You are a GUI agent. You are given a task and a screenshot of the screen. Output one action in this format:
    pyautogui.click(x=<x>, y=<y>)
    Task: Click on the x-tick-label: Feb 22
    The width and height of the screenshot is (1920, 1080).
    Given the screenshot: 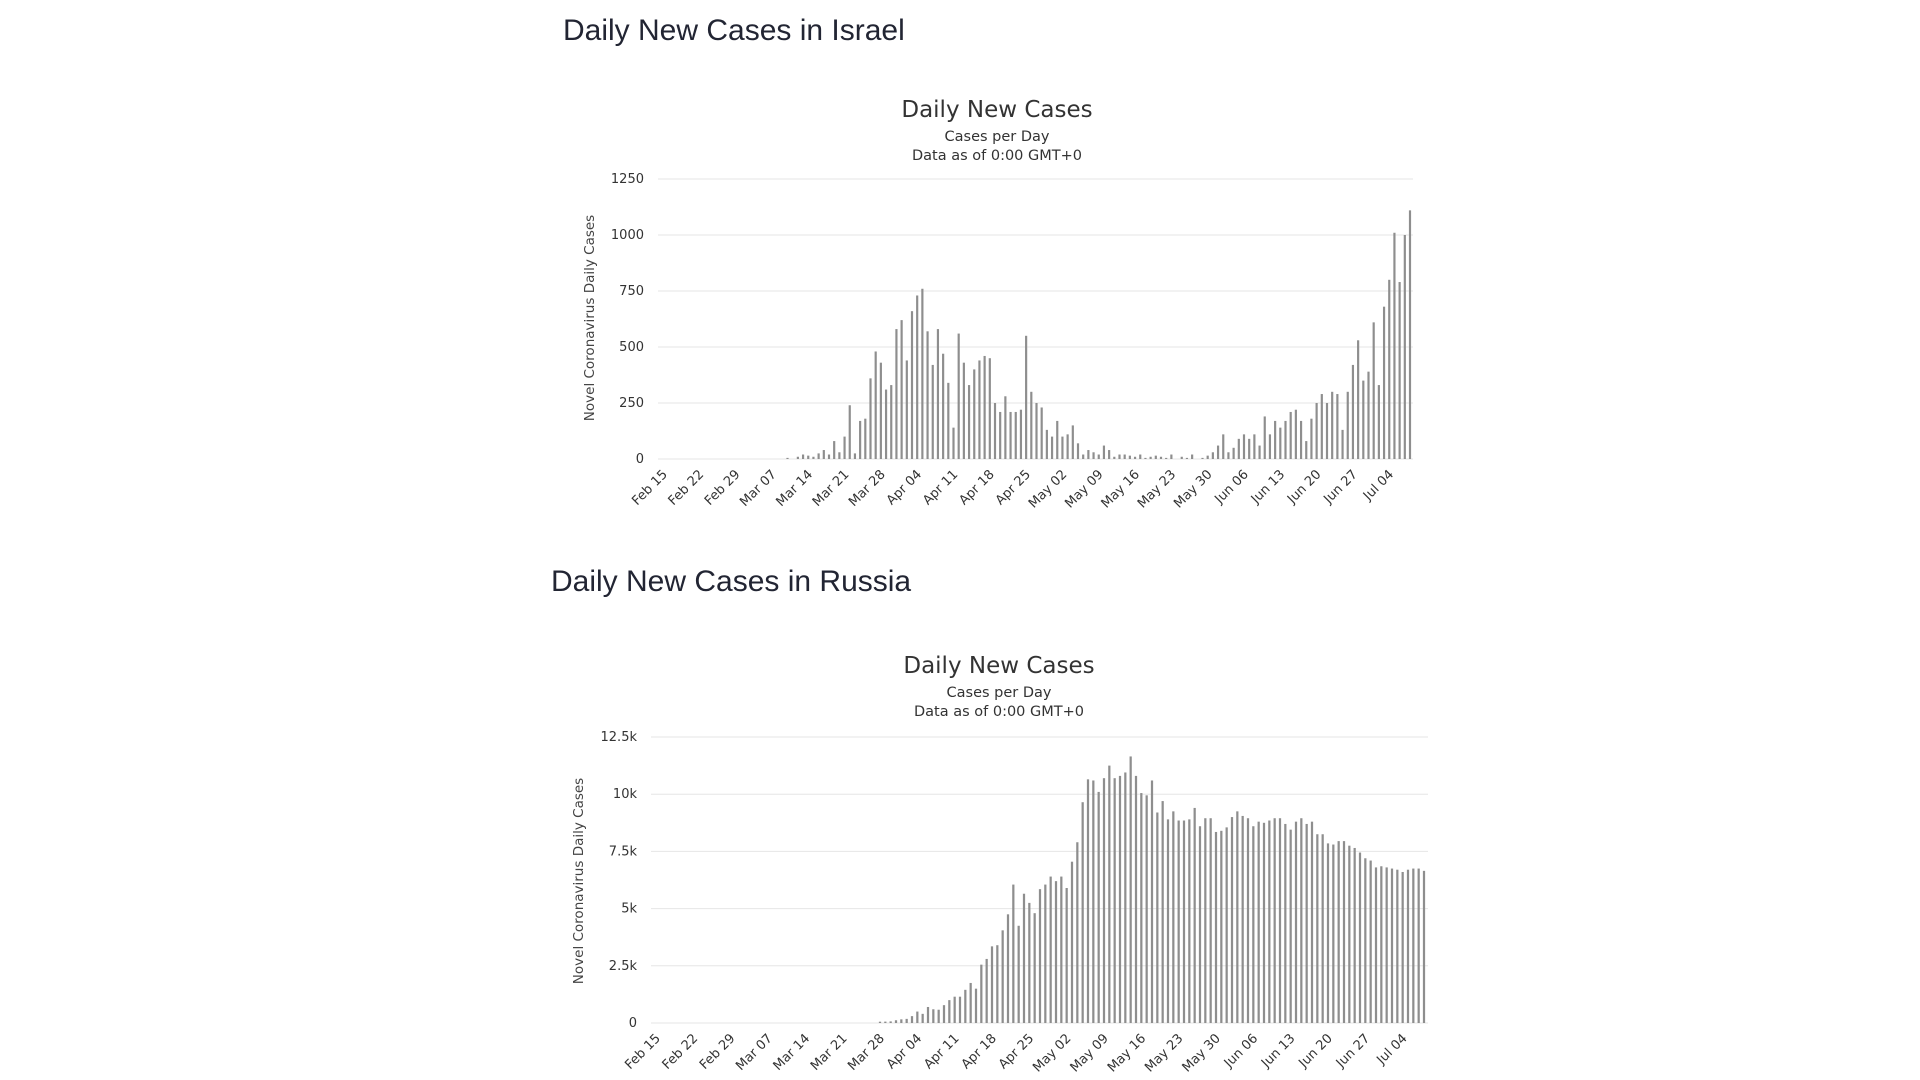 What is the action you would take?
    pyautogui.click(x=681, y=1052)
    